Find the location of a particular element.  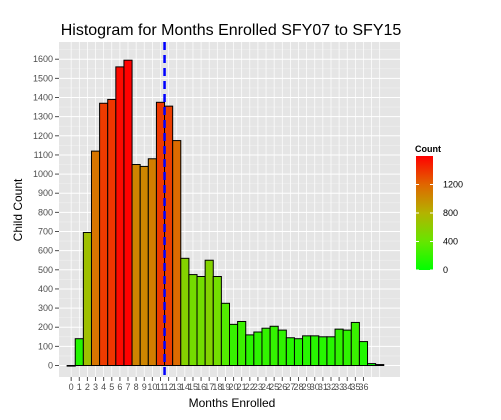

x-tick-label: 16 is located at coordinates (201, 387).